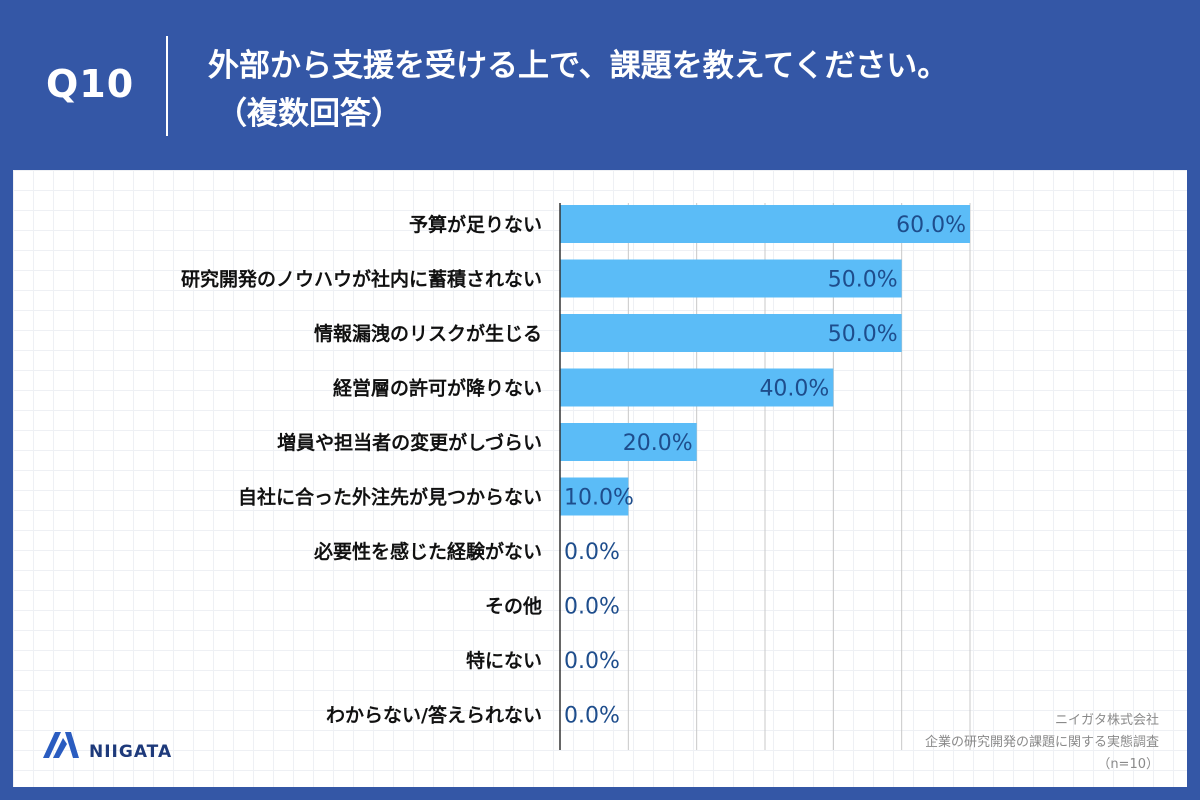 Image resolution: width=1200 pixels, height=800 pixels. Describe the element at coordinates (427, 551) in the screenshot. I see `category-label: 必要性を感じた経験がない` at that location.